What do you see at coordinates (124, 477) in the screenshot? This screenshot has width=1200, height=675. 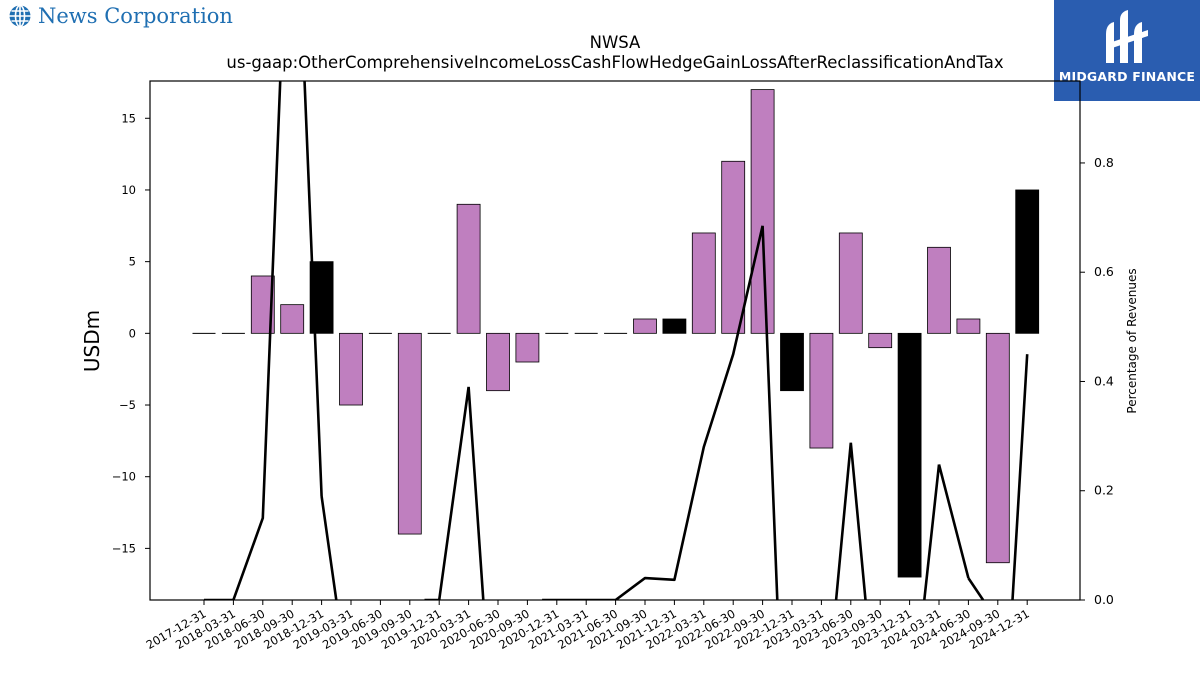 I see `y-tick-label: −10` at bounding box center [124, 477].